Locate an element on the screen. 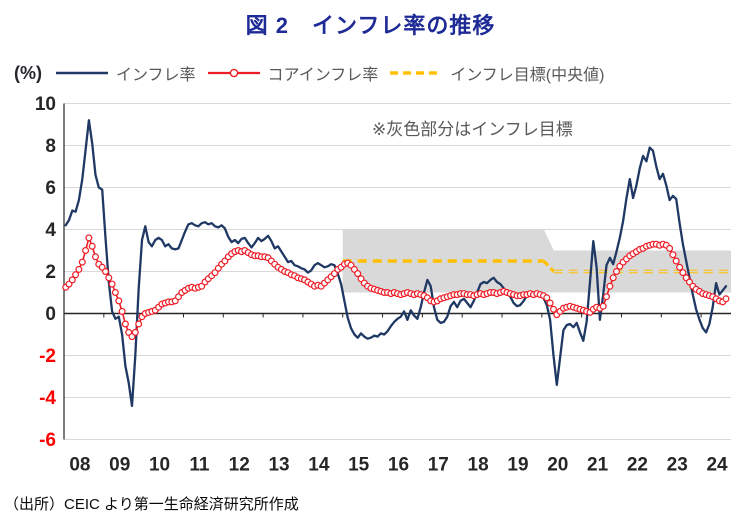 This screenshot has width=741, height=523. inflation-target-band is located at coordinates (536, 261).